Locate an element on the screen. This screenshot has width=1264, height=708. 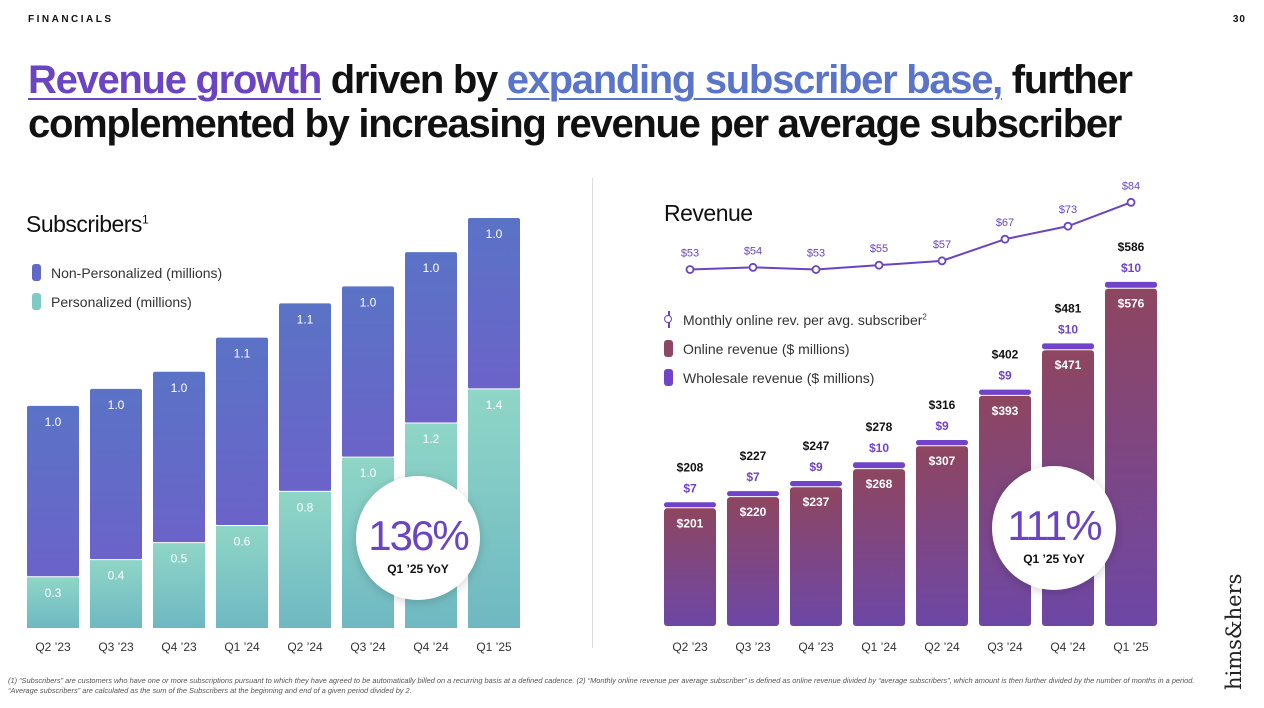
data-label-online: $393 is located at coordinates (1005, 411).